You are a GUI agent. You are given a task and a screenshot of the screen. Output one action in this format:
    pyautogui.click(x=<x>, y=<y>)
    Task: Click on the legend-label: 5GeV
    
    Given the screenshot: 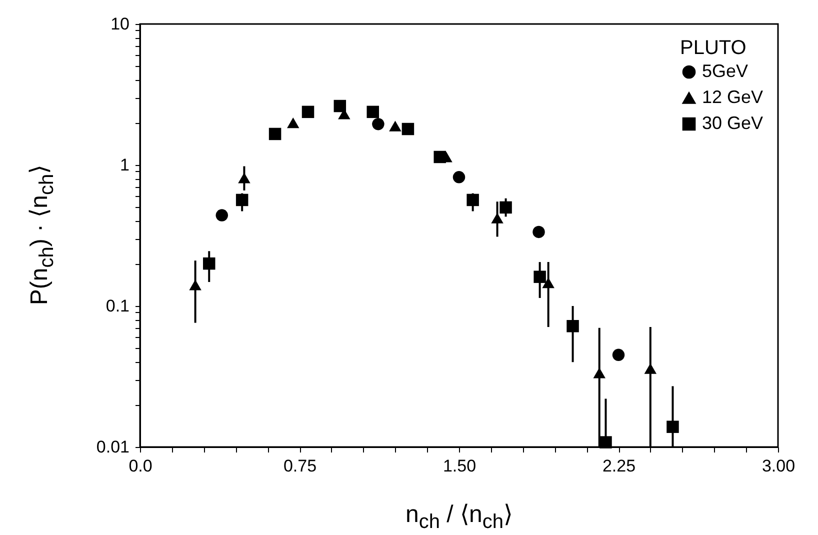 What is the action you would take?
    pyautogui.click(x=725, y=71)
    